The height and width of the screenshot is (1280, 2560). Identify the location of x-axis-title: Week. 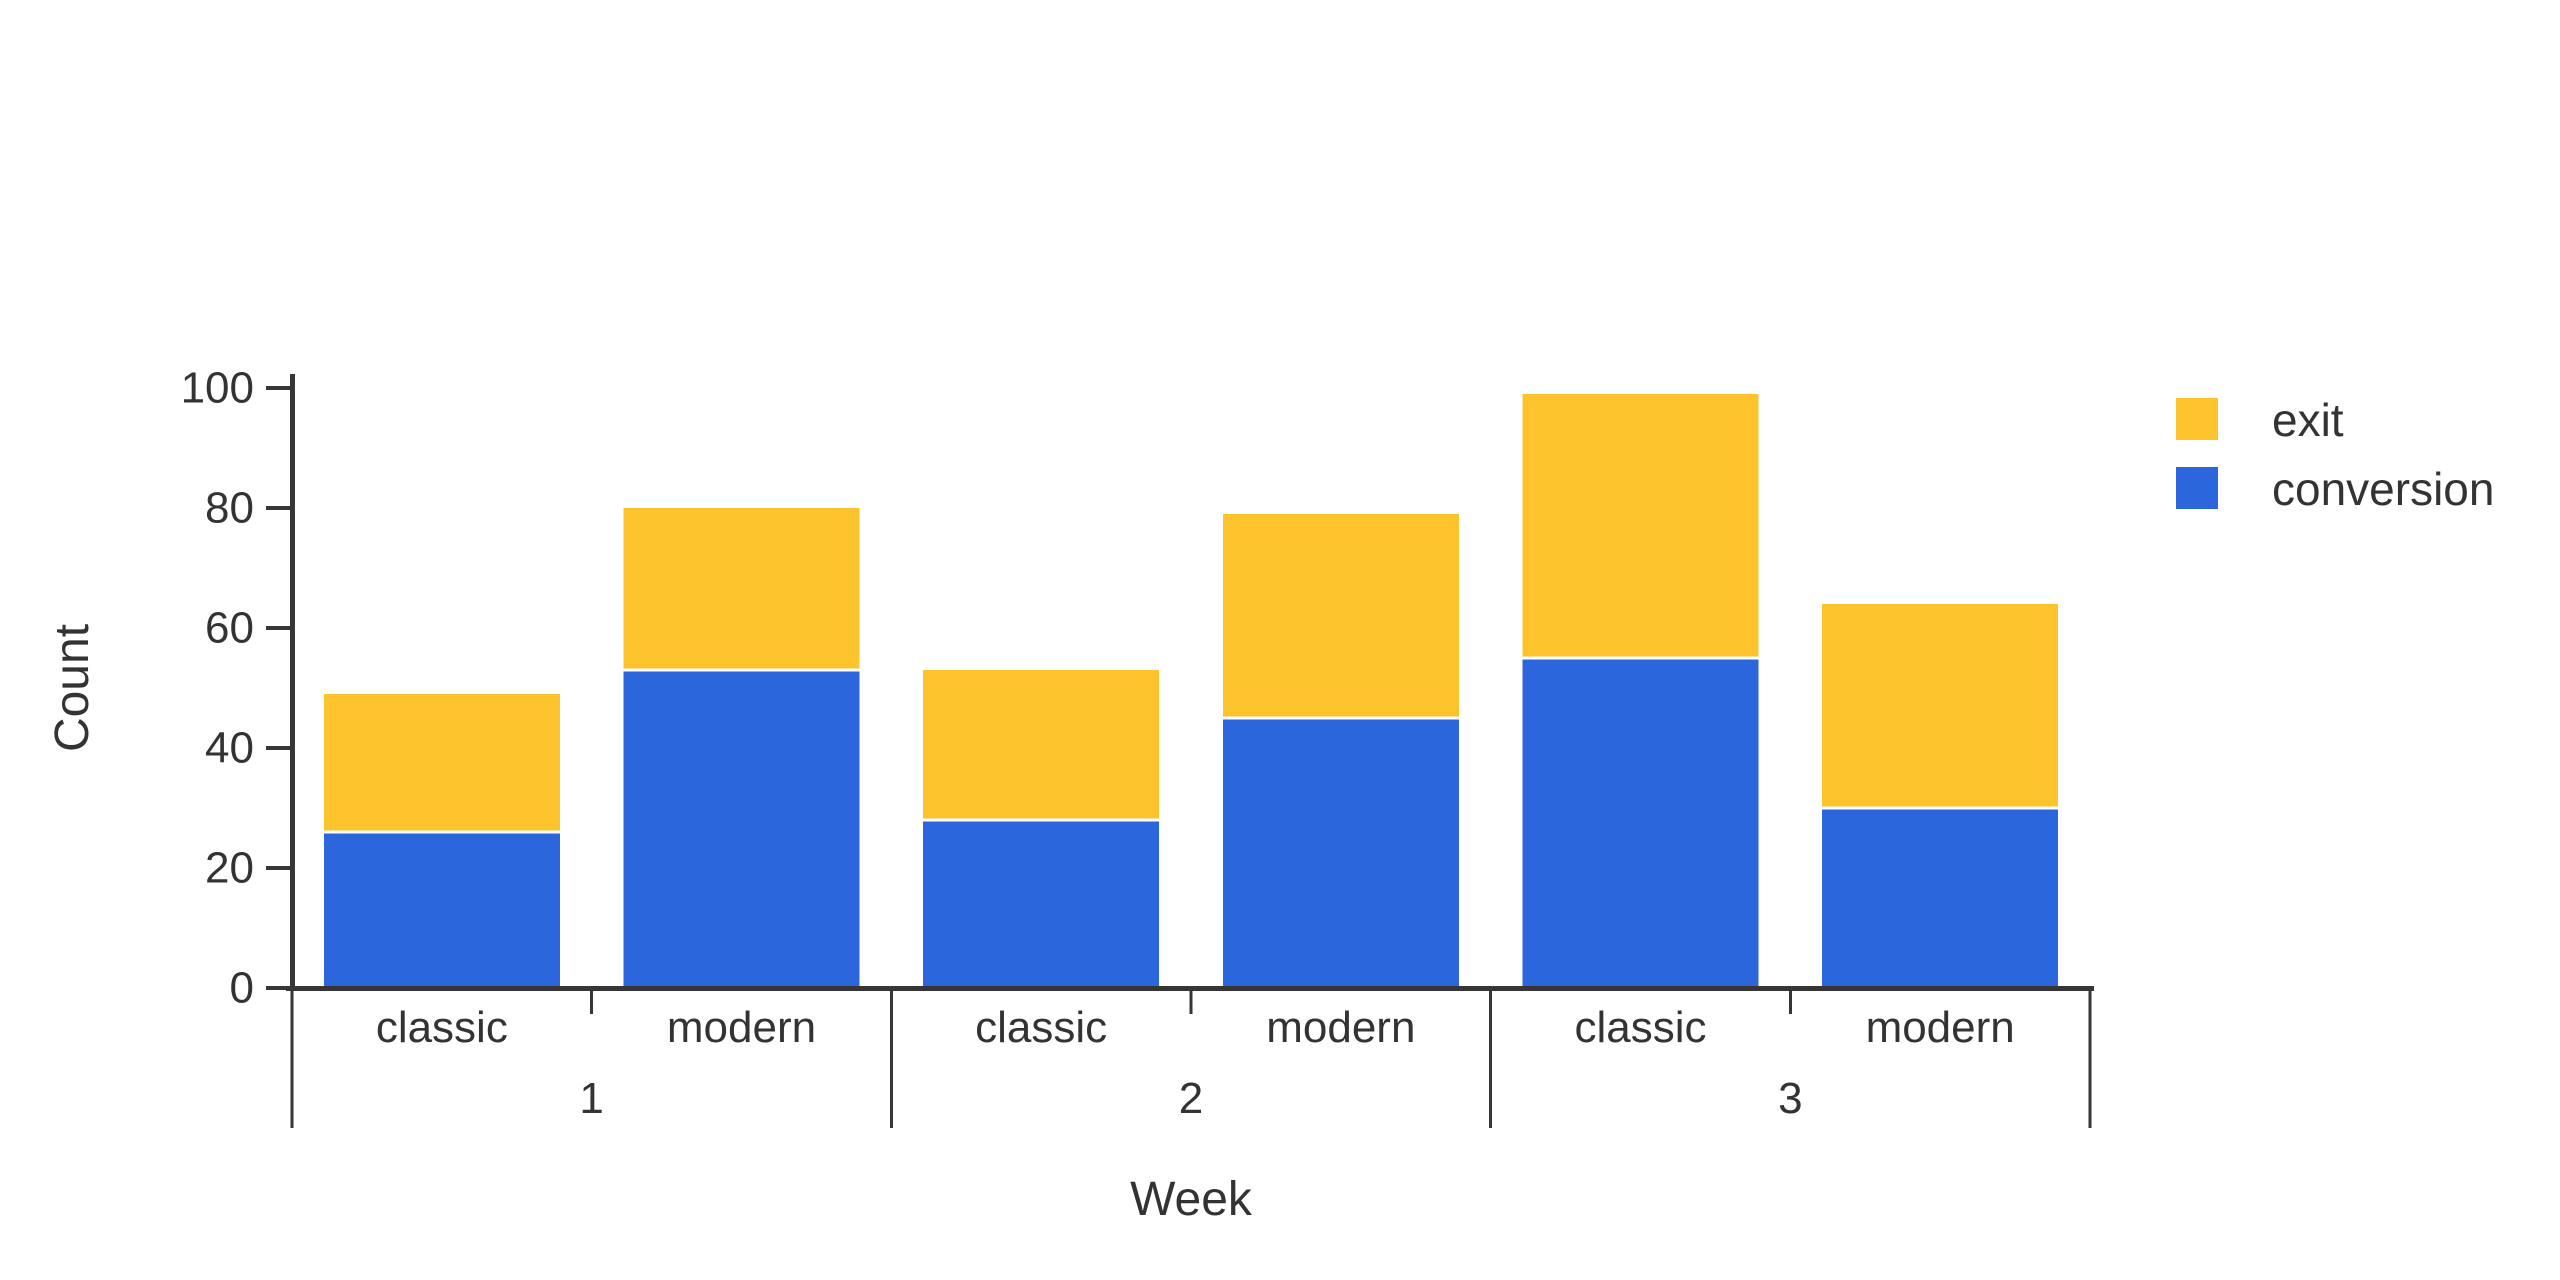
(1191, 1199).